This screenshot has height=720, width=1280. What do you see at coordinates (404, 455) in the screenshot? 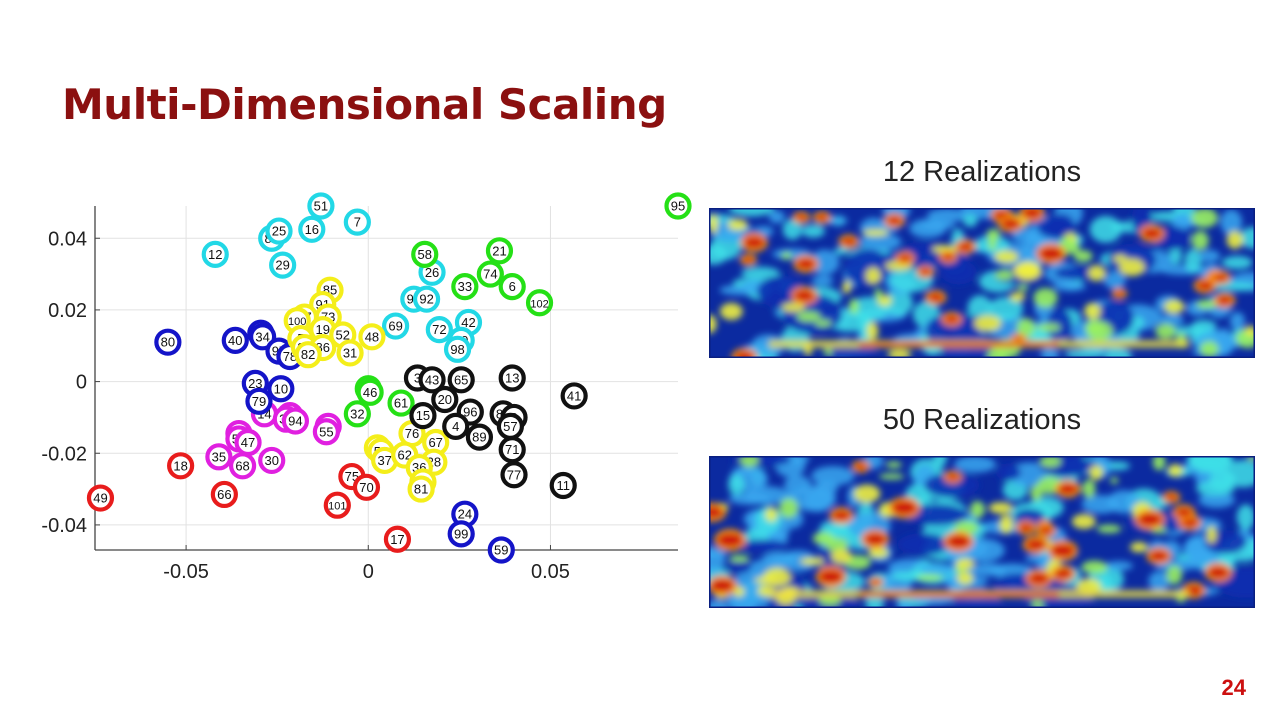
I see `point-label: 62` at bounding box center [404, 455].